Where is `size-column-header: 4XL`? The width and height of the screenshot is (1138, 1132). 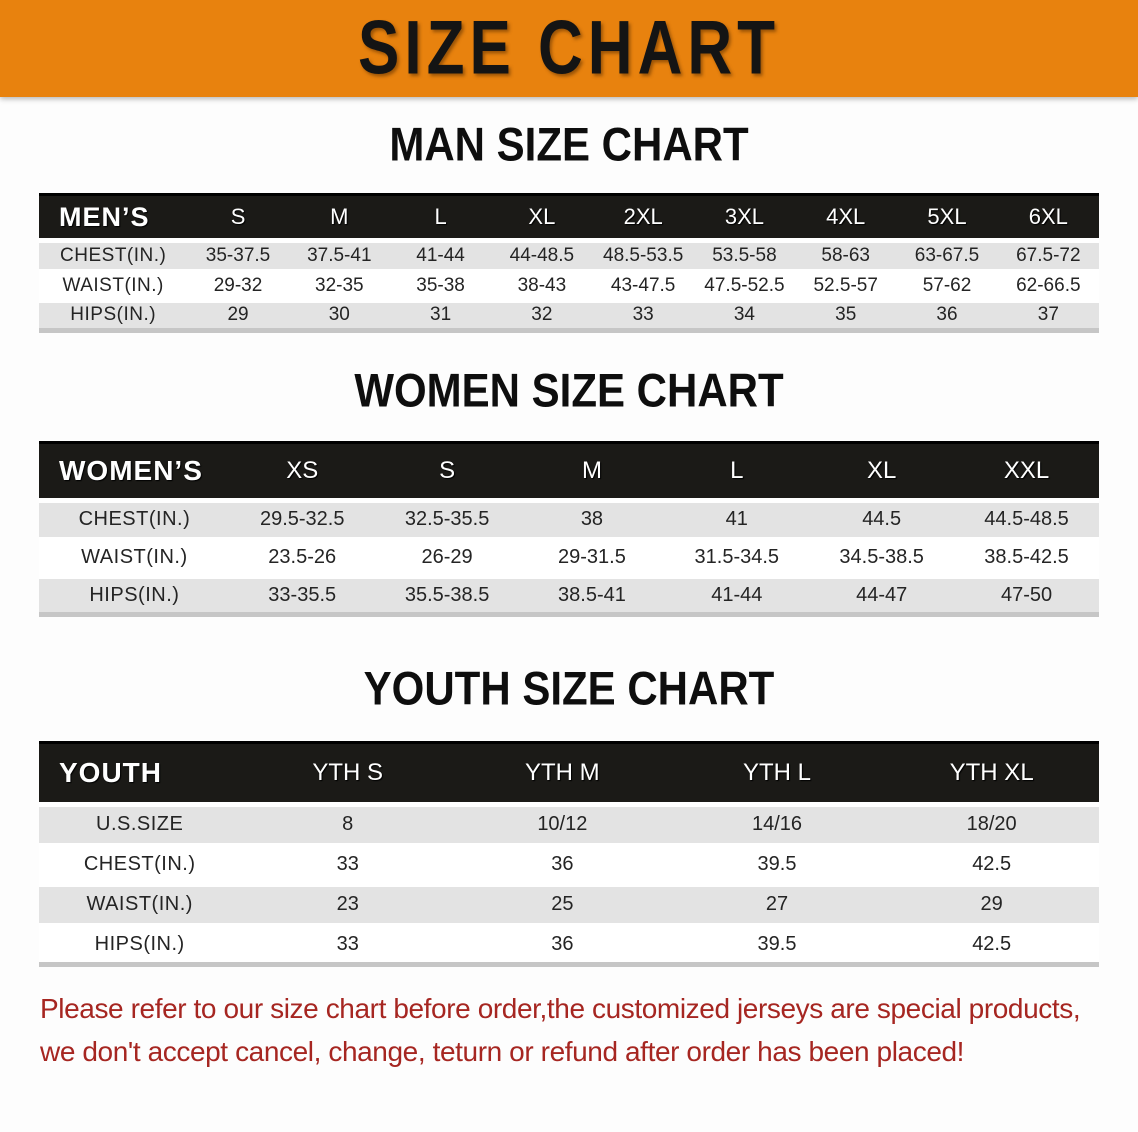
size-column-header: 4XL is located at coordinates (846, 217).